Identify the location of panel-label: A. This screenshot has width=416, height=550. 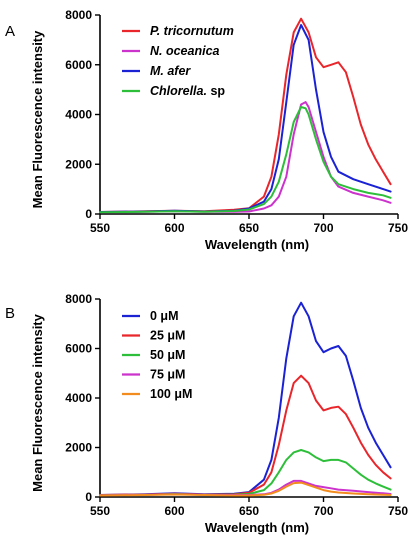
(10, 31).